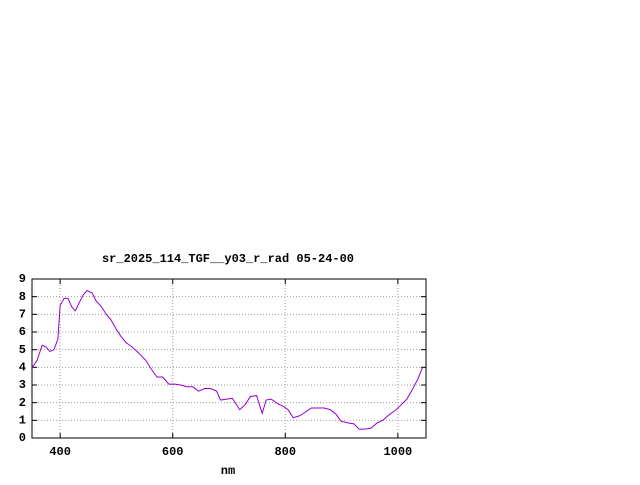  Describe the element at coordinates (285, 452) in the screenshot. I see `x-tick-label: 800` at that location.